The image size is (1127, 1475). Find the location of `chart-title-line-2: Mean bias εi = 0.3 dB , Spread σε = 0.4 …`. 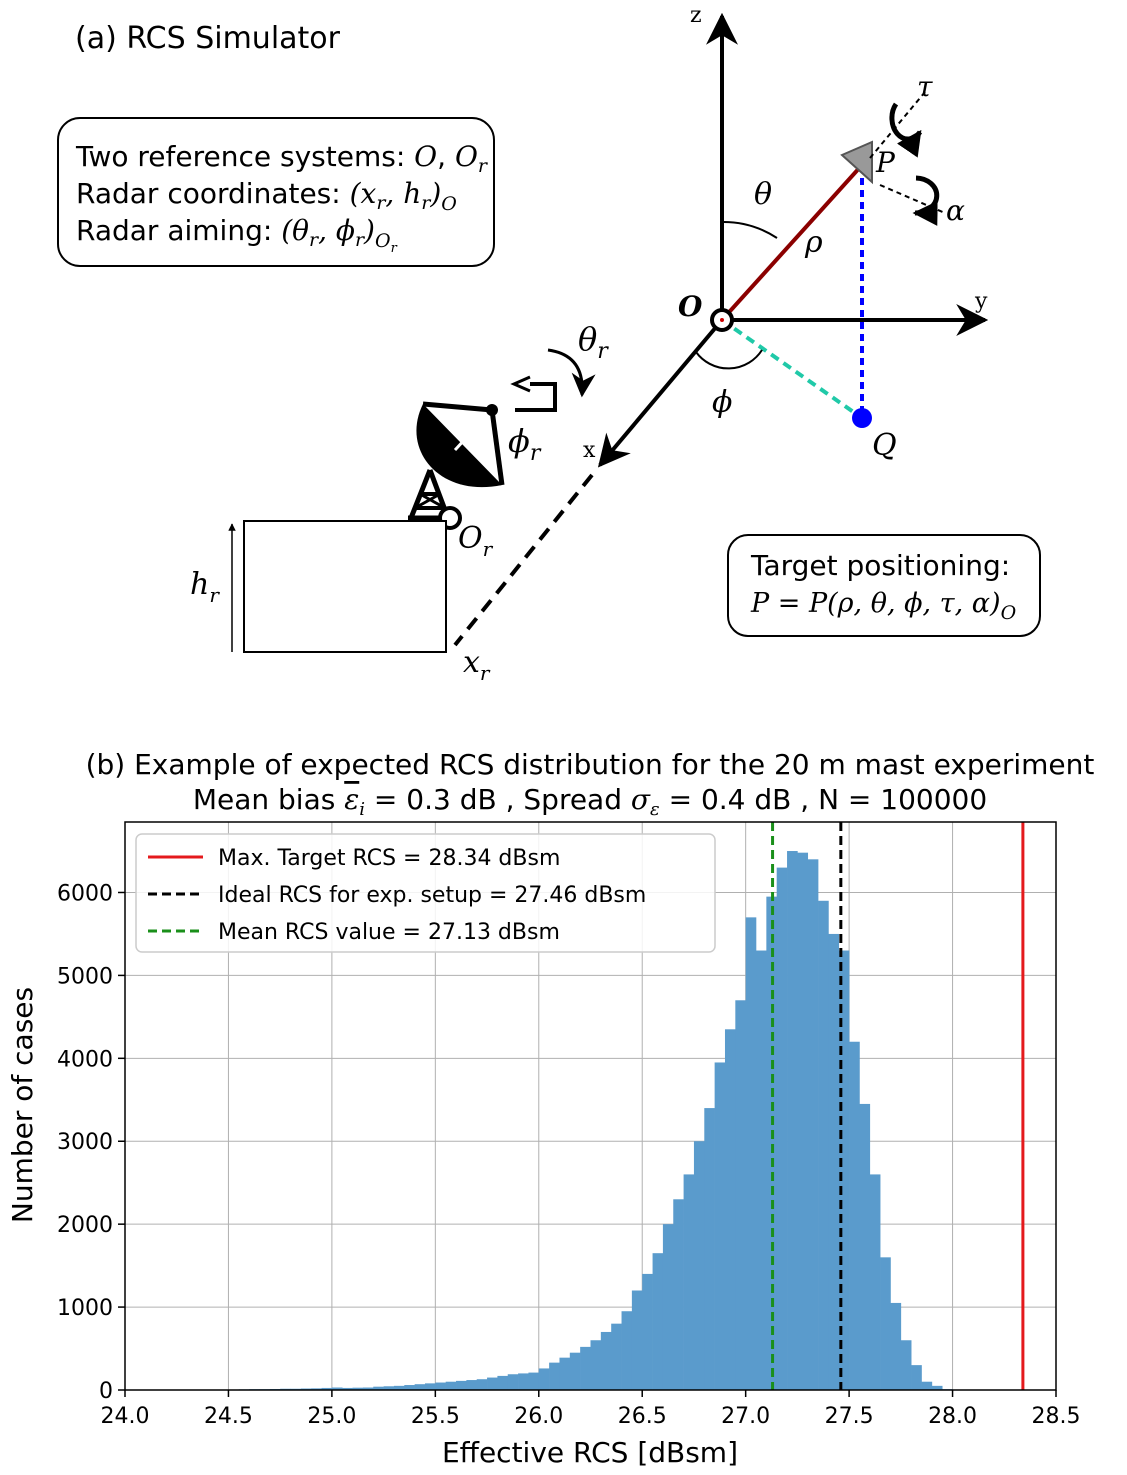

chart-title-line-2: Mean bias εi = 0.3 dB , Spread σε = 0.4 … is located at coordinates (590, 801).